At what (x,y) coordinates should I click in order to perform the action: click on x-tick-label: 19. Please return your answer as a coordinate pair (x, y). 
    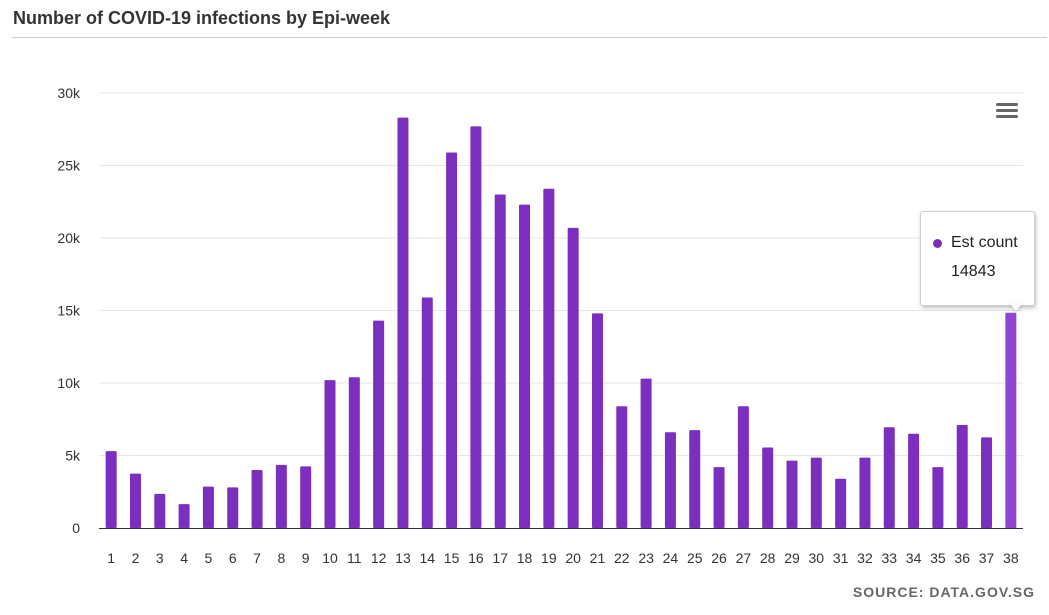
    Looking at the image, I should click on (549, 558).